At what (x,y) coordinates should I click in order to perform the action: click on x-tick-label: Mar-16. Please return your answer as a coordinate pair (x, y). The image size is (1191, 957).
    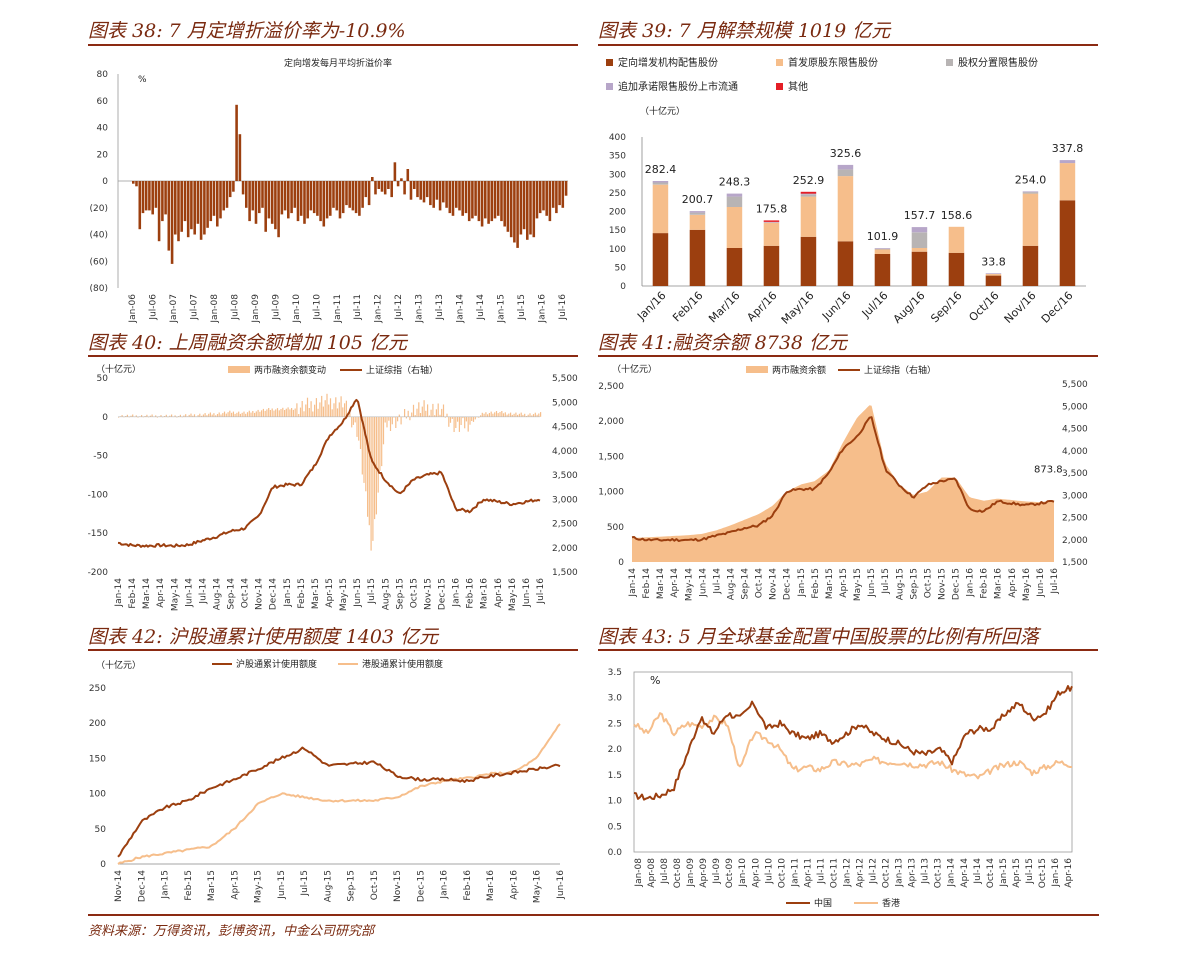
    Looking at the image, I should click on (491, 885).